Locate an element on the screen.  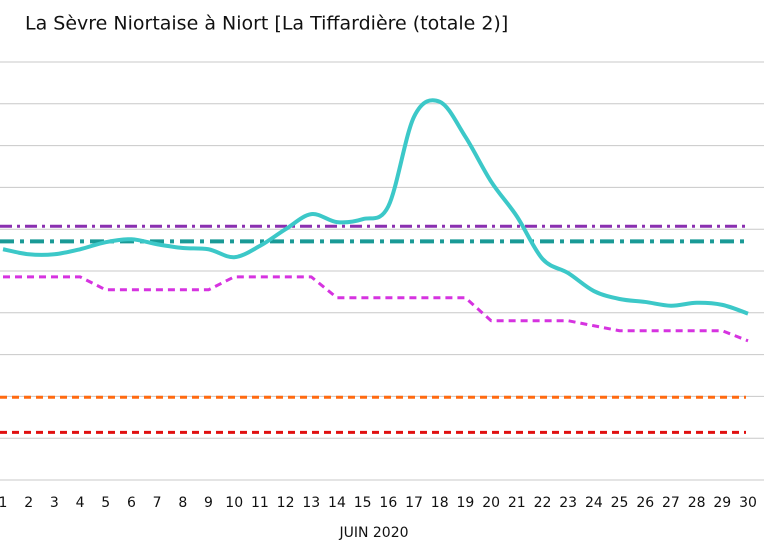
x-axis-label: JUIN 2020 is located at coordinates (373, 533).